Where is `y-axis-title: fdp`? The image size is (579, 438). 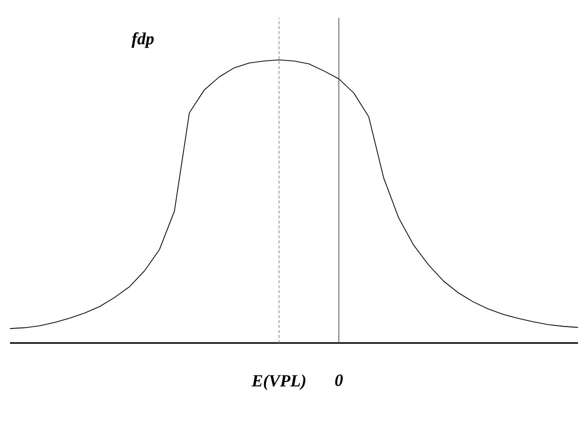 y-axis-title: fdp is located at coordinates (143, 40).